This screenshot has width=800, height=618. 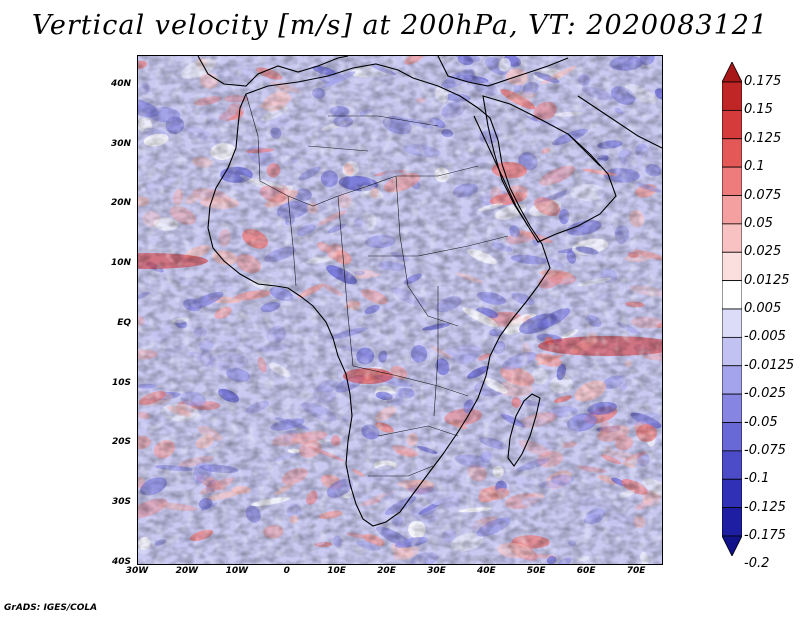 What do you see at coordinates (758, 110) in the screenshot?
I see `colorbar-tick-label: 0.15` at bounding box center [758, 110].